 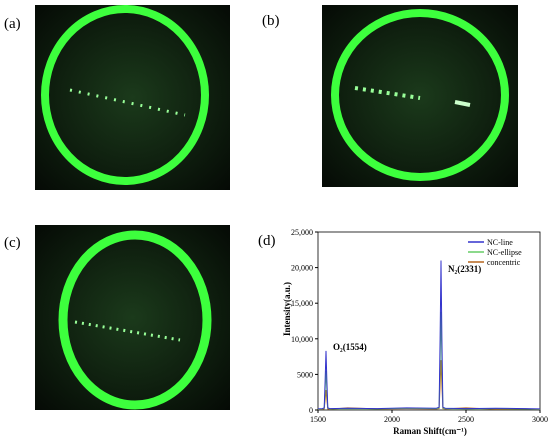 What do you see at coordinates (302, 303) in the screenshot?
I see `y-tick-label: 15,000` at bounding box center [302, 303].